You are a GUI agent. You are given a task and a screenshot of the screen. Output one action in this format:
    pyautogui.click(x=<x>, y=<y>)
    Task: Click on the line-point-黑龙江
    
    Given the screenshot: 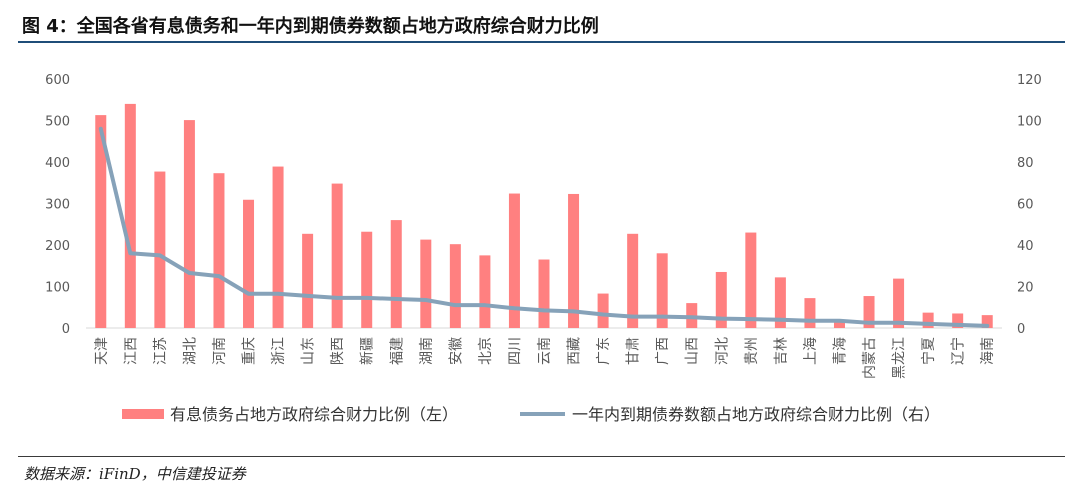 What is the action you would take?
    pyautogui.click(x=898, y=323)
    